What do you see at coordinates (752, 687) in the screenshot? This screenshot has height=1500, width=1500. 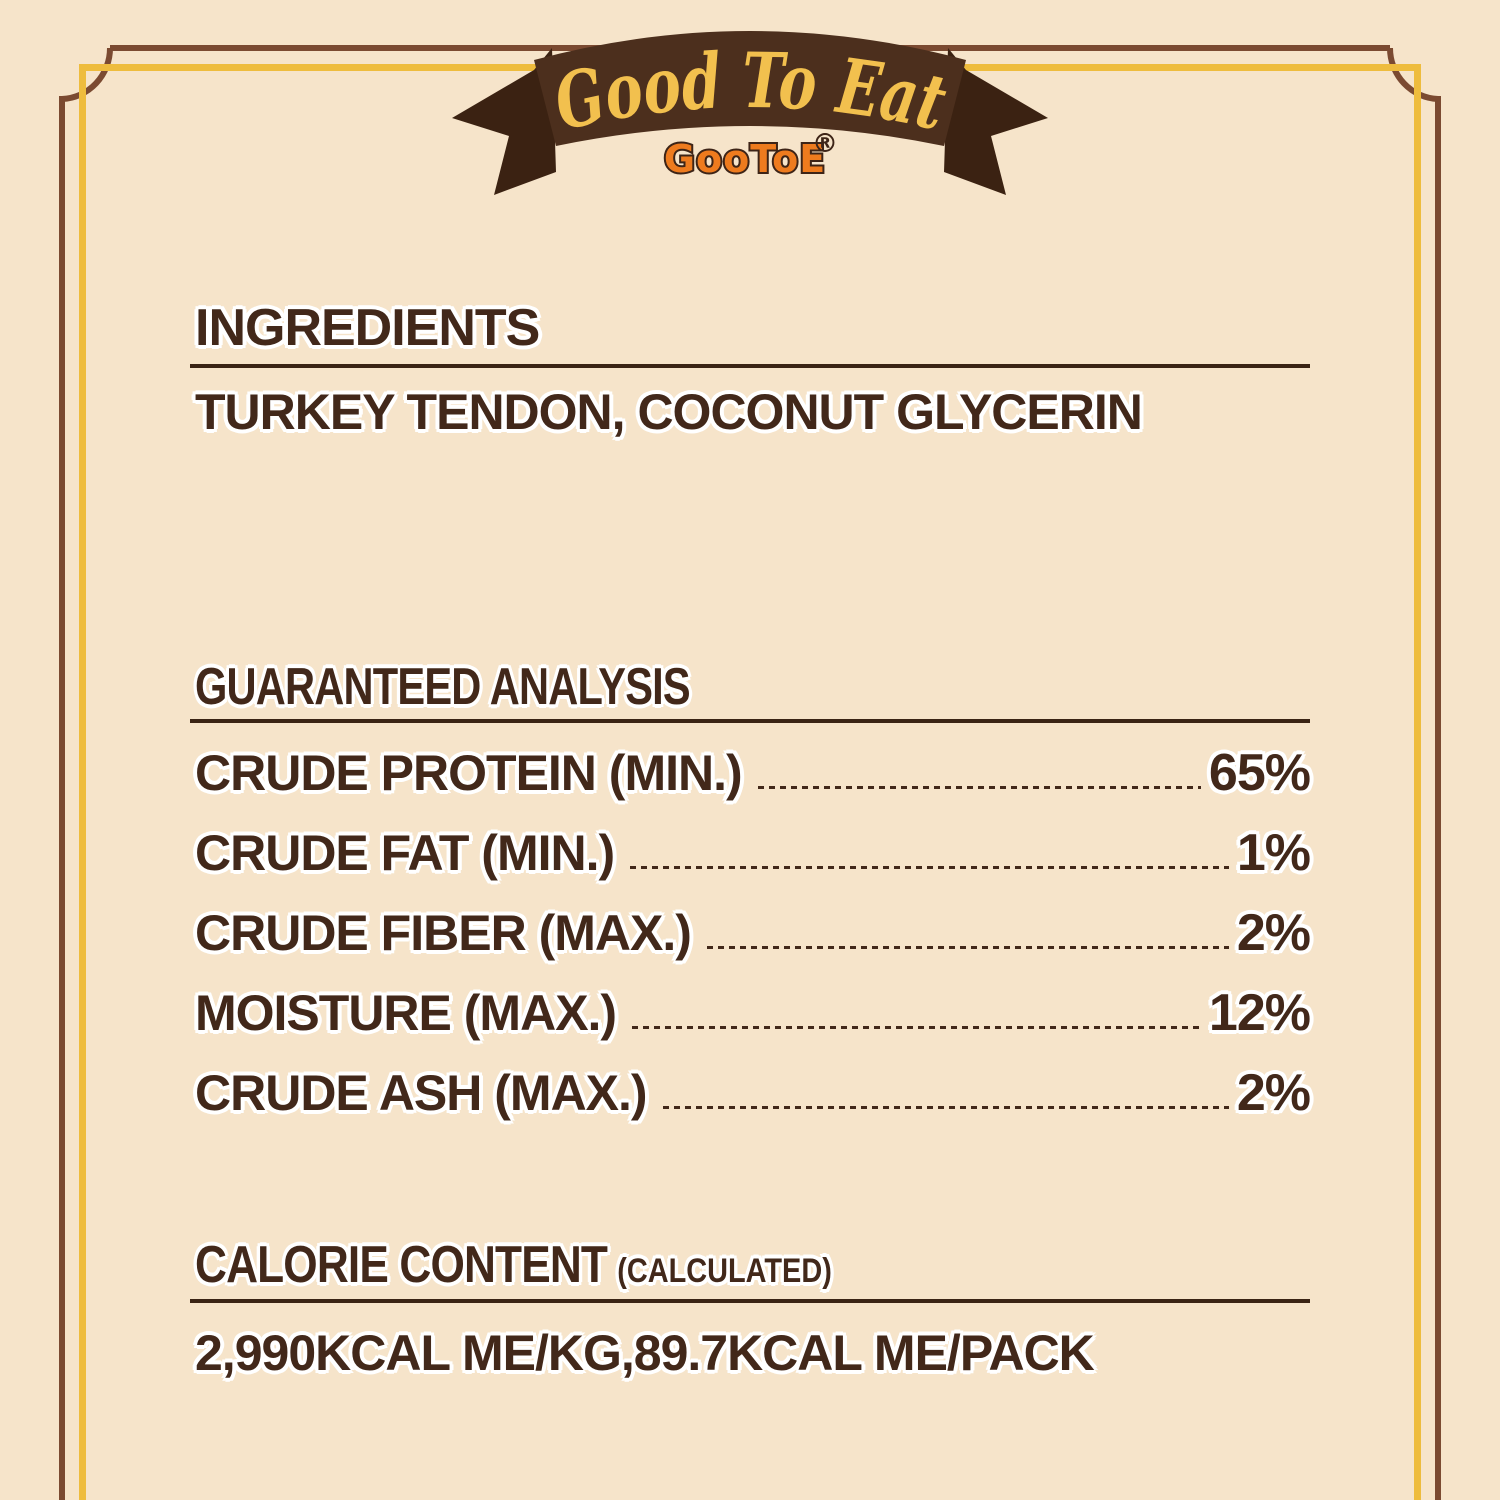 I see `guaranteed-analysis-heading: GUARANTEED ANALYSIS` at bounding box center [752, 687].